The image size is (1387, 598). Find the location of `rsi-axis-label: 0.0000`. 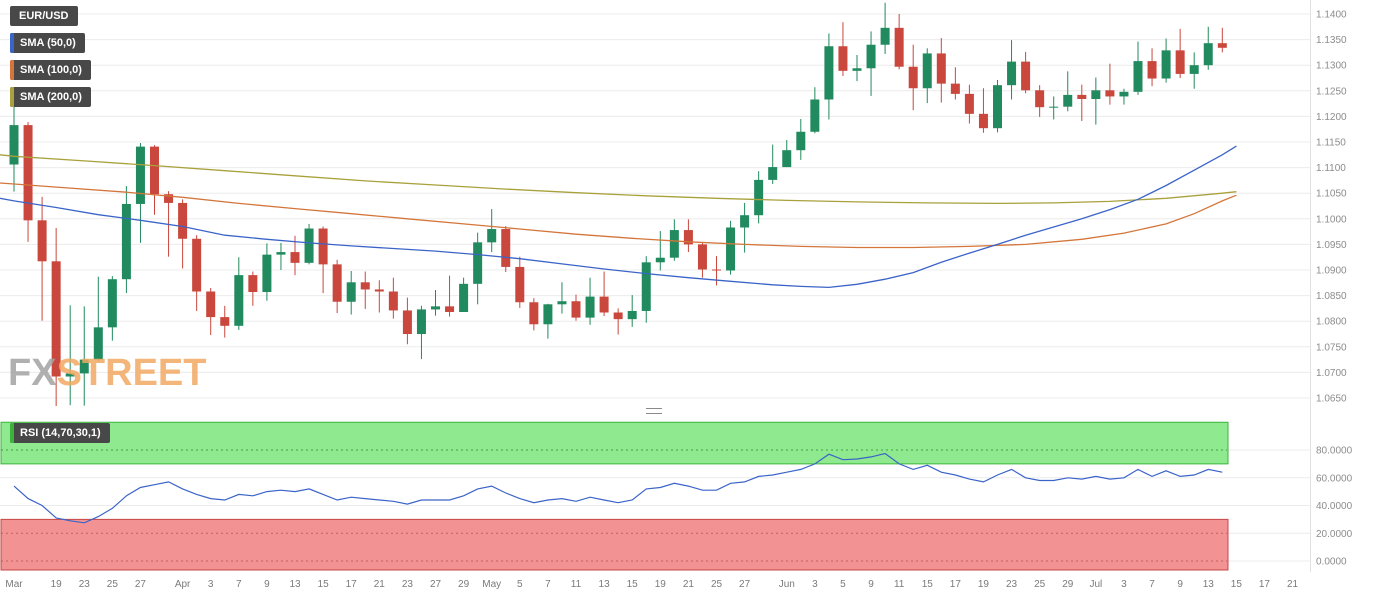

rsi-axis-label: 0.0000 is located at coordinates (1331, 562).